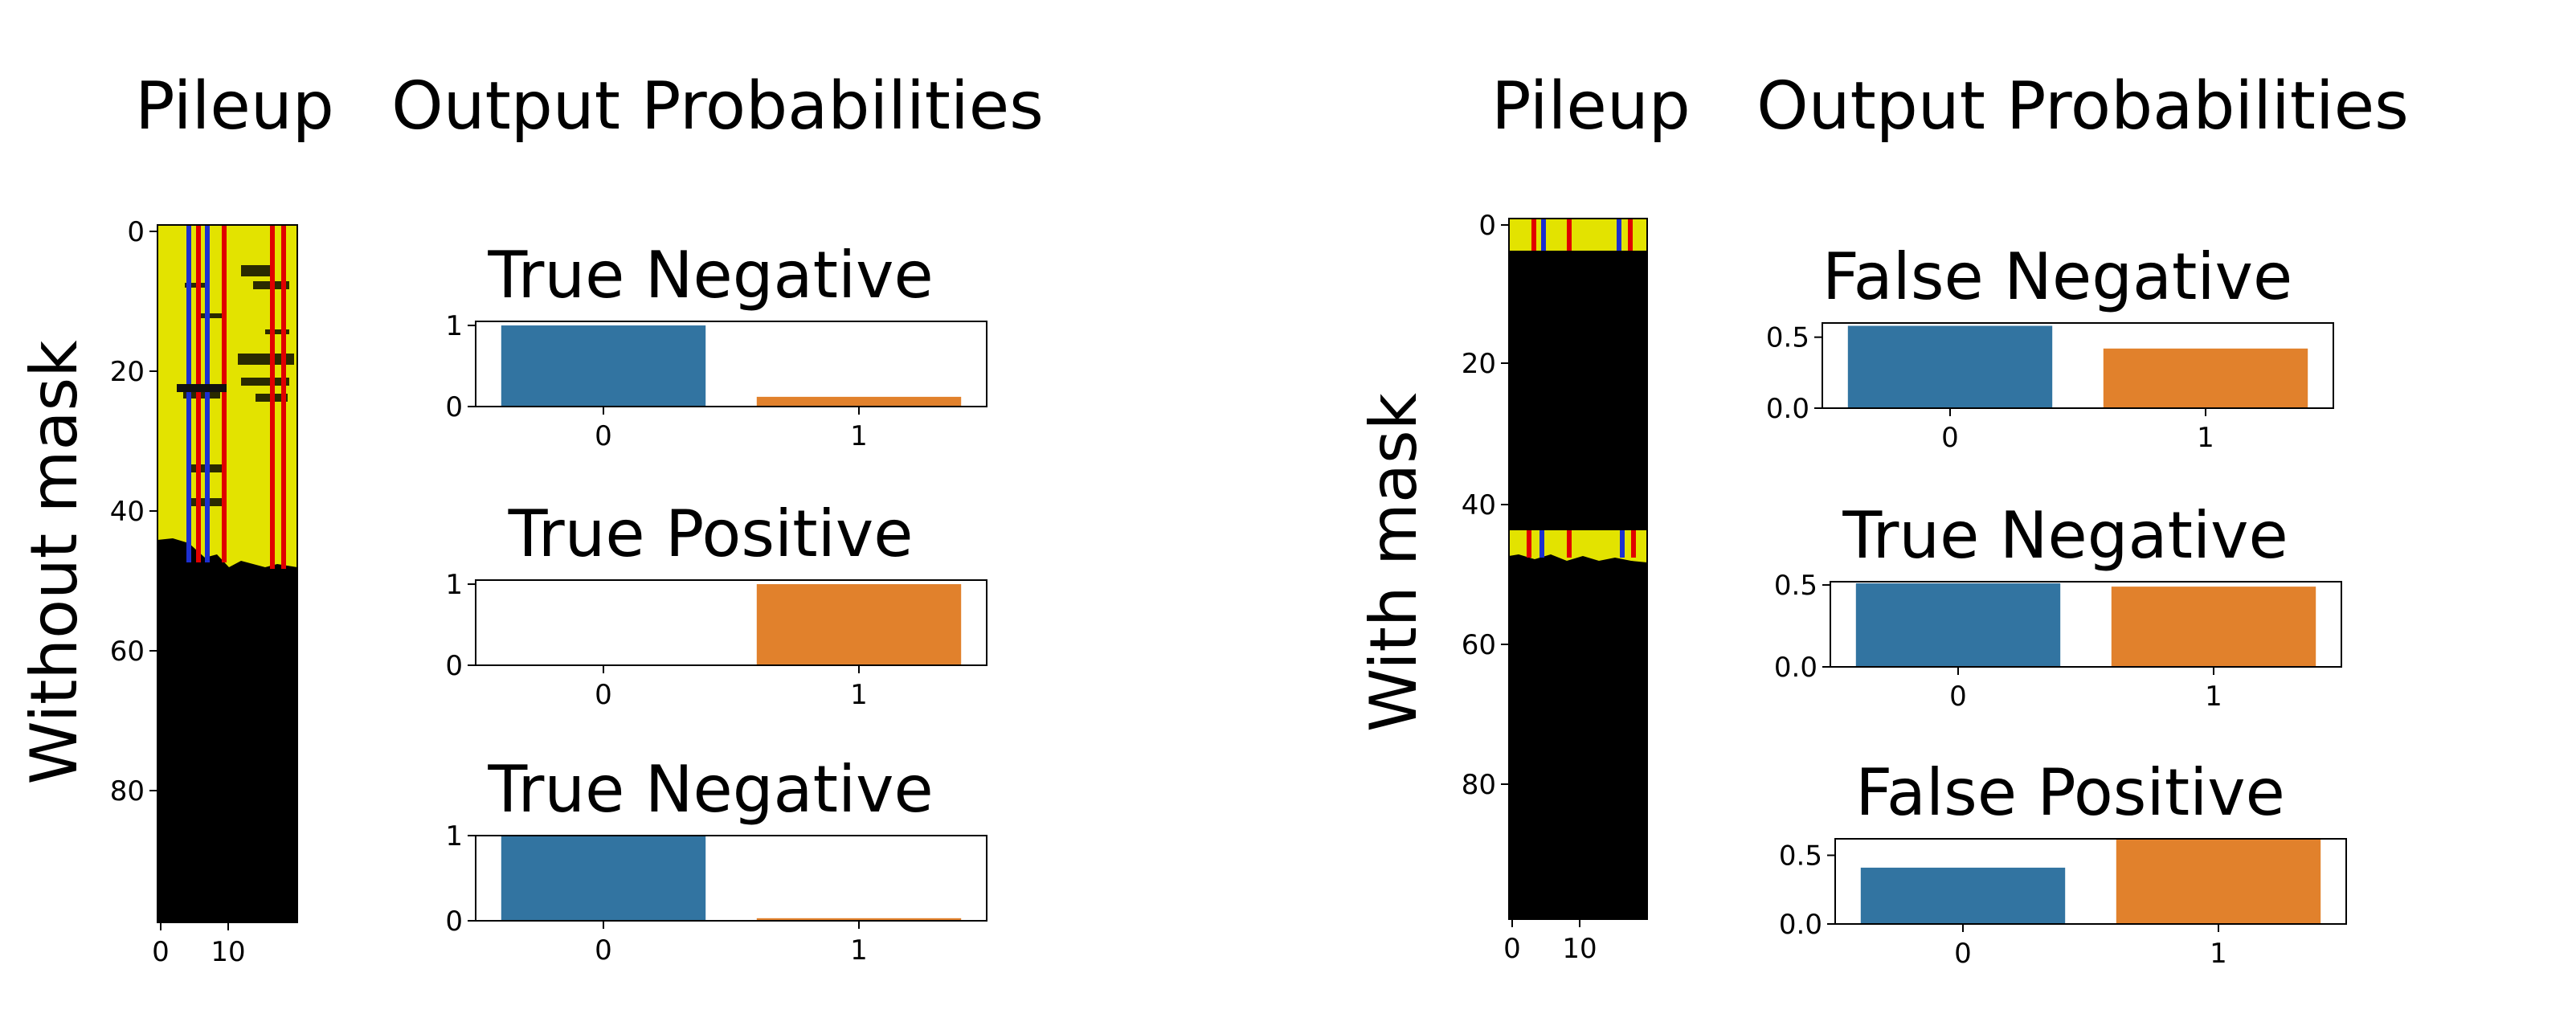 This screenshot has width=2576, height=1022. I want to click on ytick-label: 60, so click(1479, 645).